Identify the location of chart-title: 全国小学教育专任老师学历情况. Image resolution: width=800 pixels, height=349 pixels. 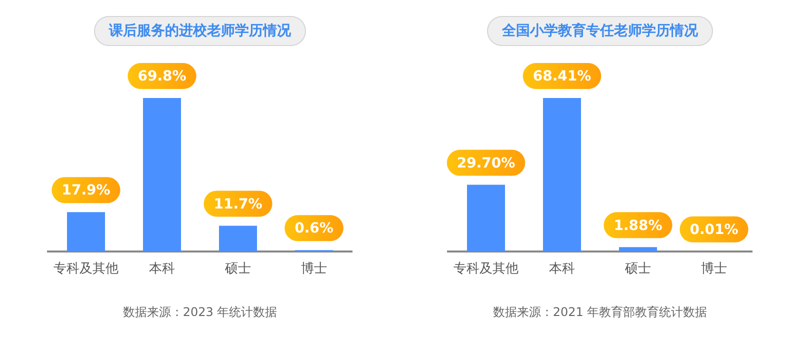
(600, 31).